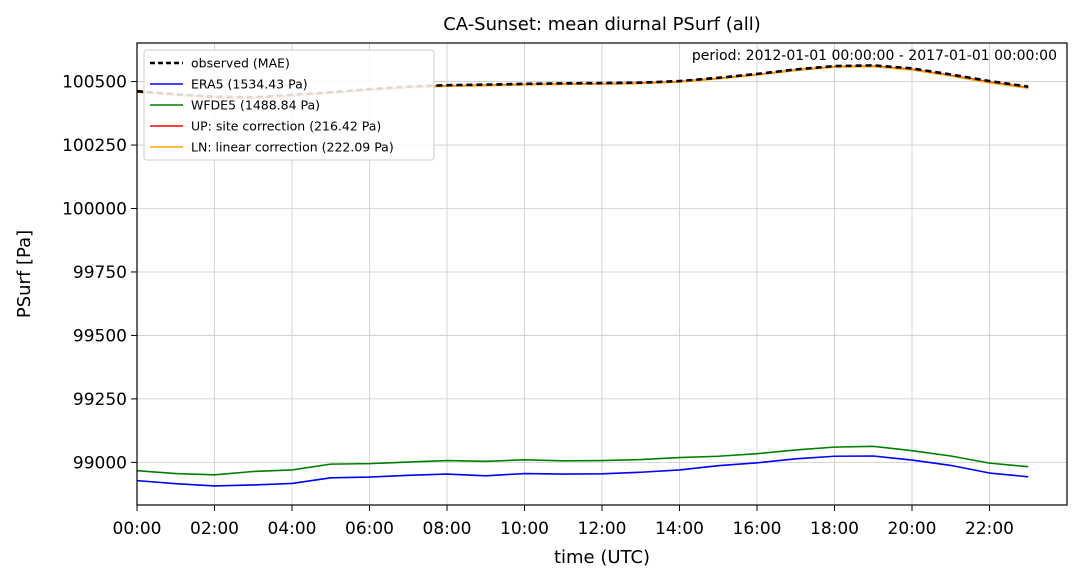 The height and width of the screenshot is (583, 1082). What do you see at coordinates (240, 63) in the screenshot?
I see `legend-label: observed (MAE)` at bounding box center [240, 63].